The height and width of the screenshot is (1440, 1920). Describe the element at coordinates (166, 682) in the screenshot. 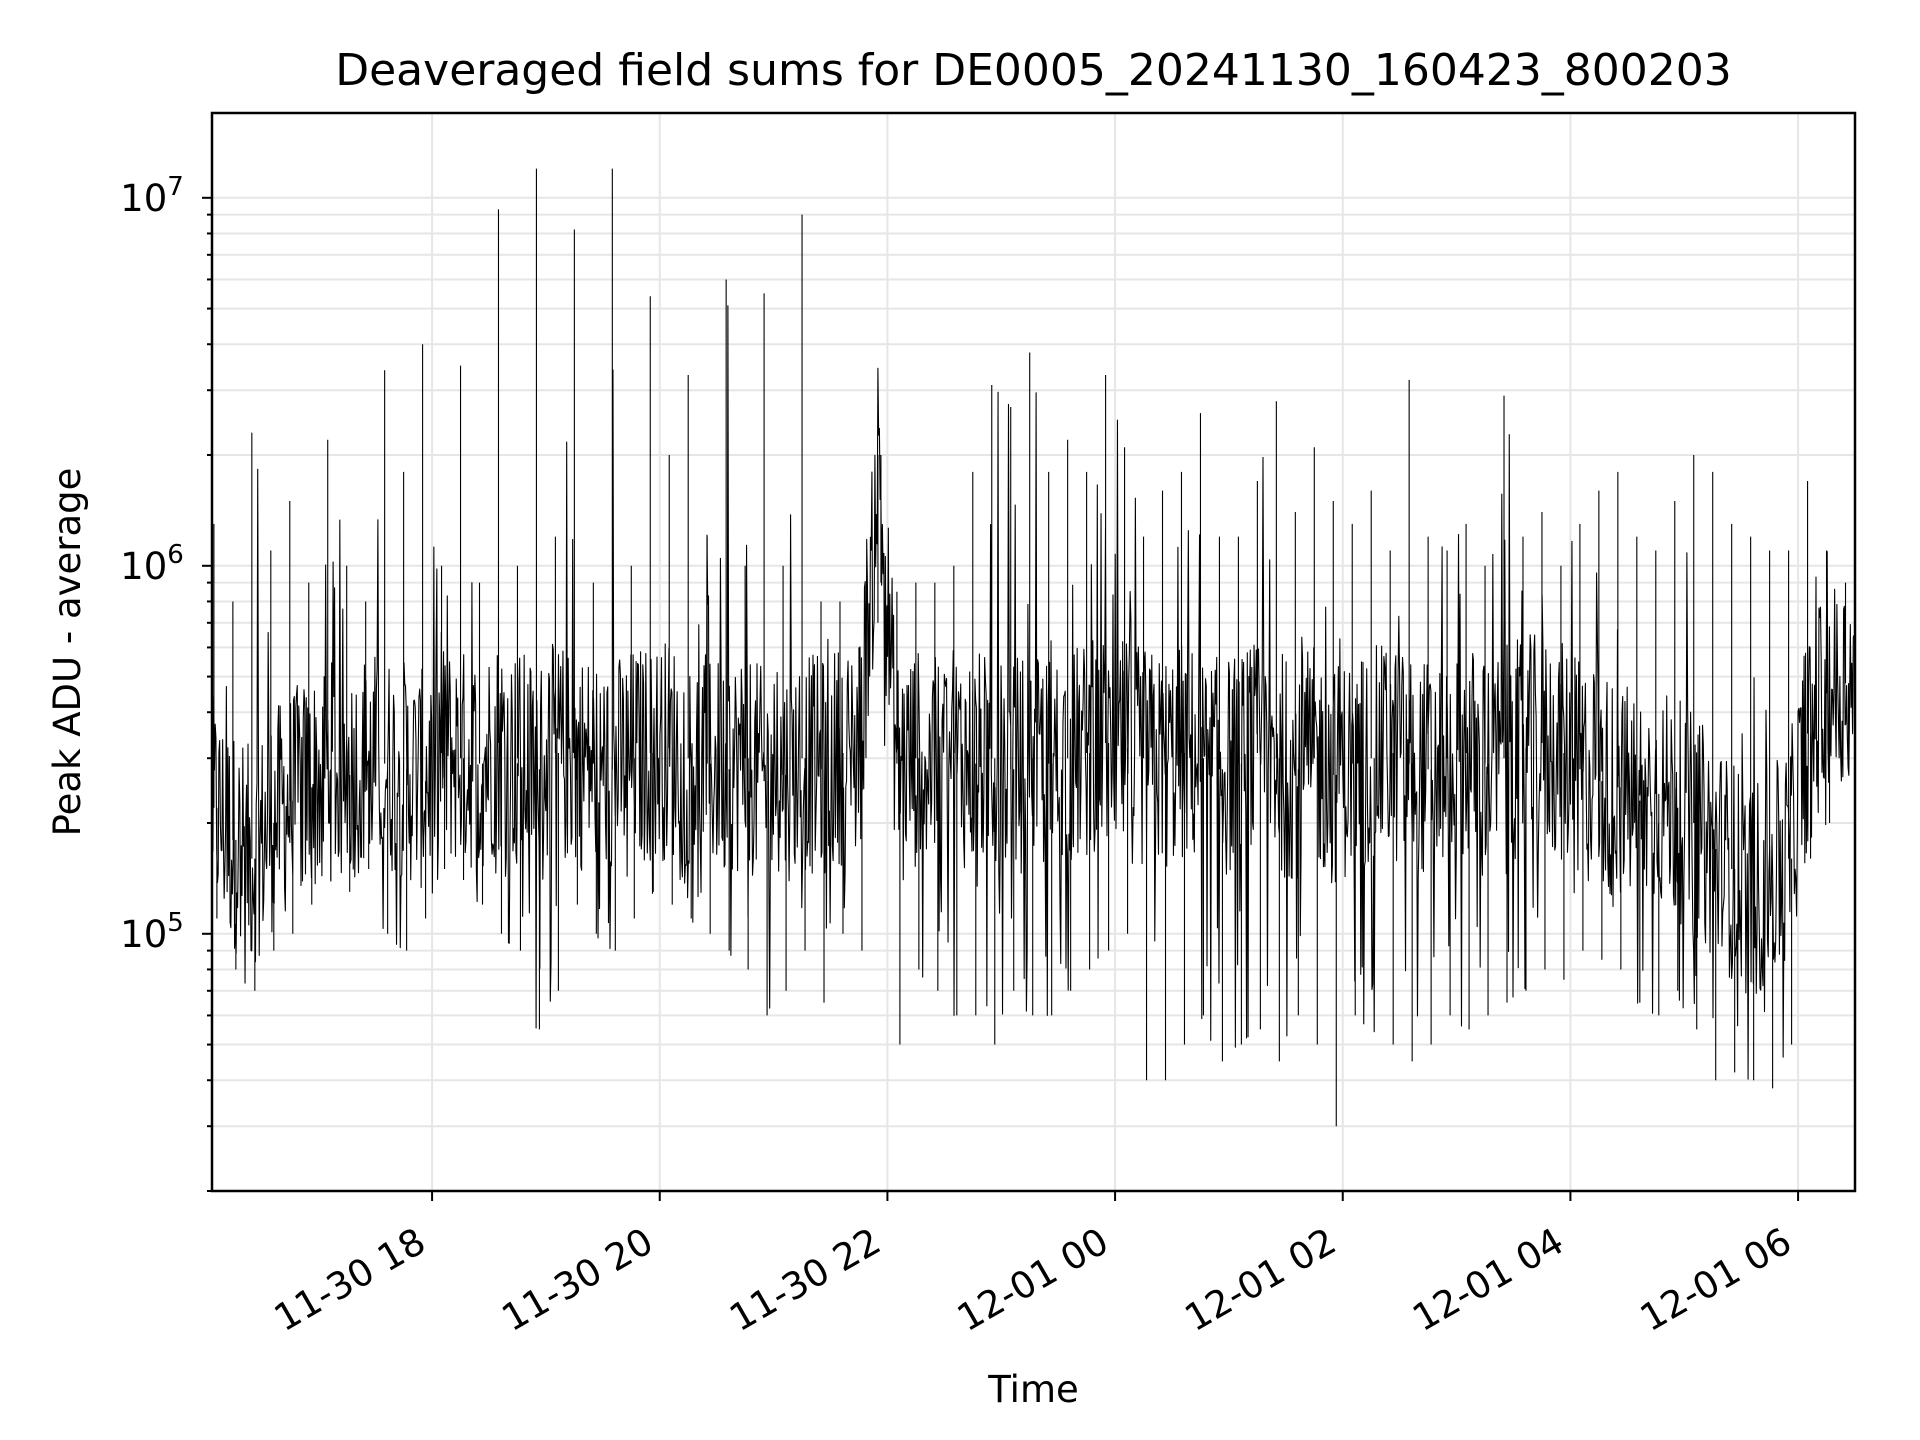

I see `y-axis-ticks: 105 106 107` at that location.